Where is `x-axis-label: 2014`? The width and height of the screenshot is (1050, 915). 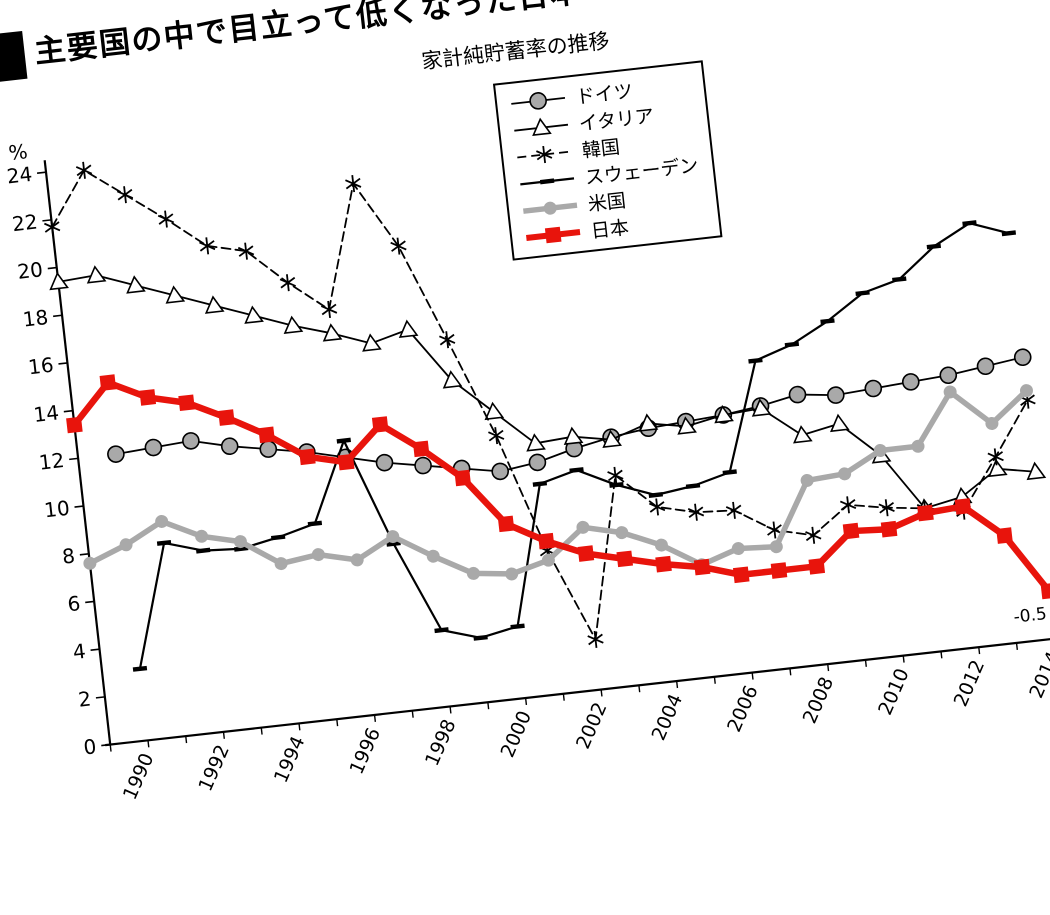
x-axis-label: 2014 is located at coordinates (1037, 674).